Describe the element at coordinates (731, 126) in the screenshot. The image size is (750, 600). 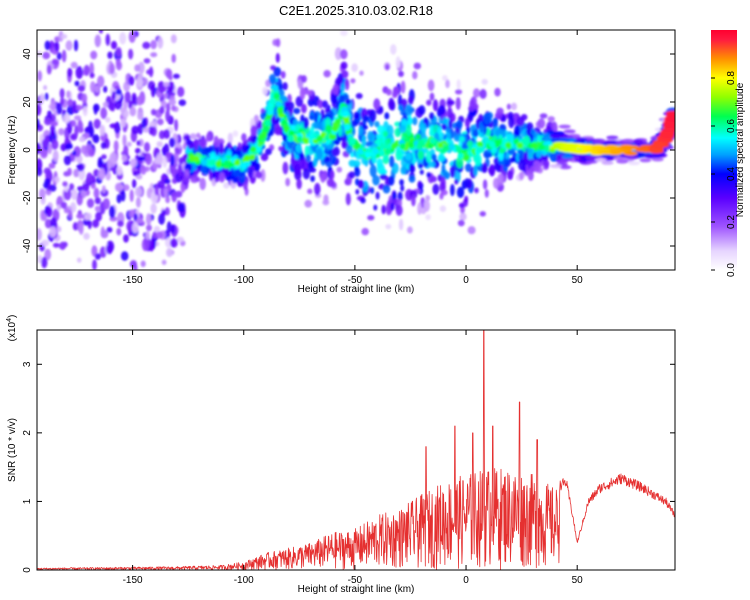
I see `colorbar-tick-label: 0.6` at that location.